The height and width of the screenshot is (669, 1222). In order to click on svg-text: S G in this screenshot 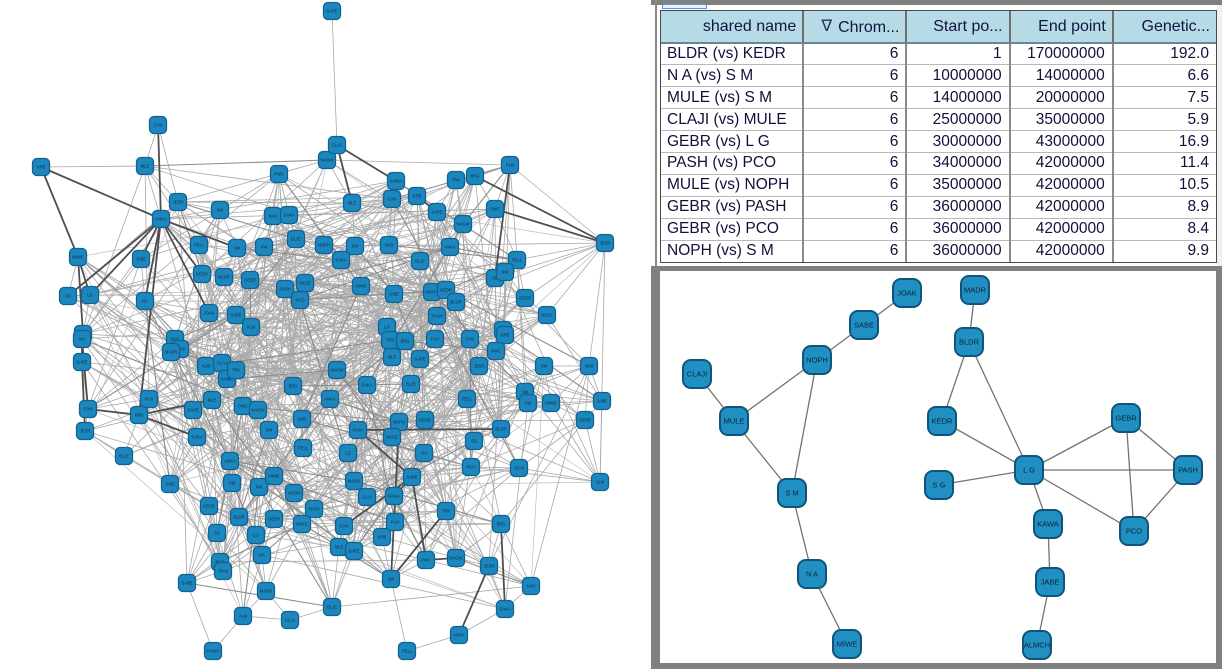, I will do `click(939, 485)`.